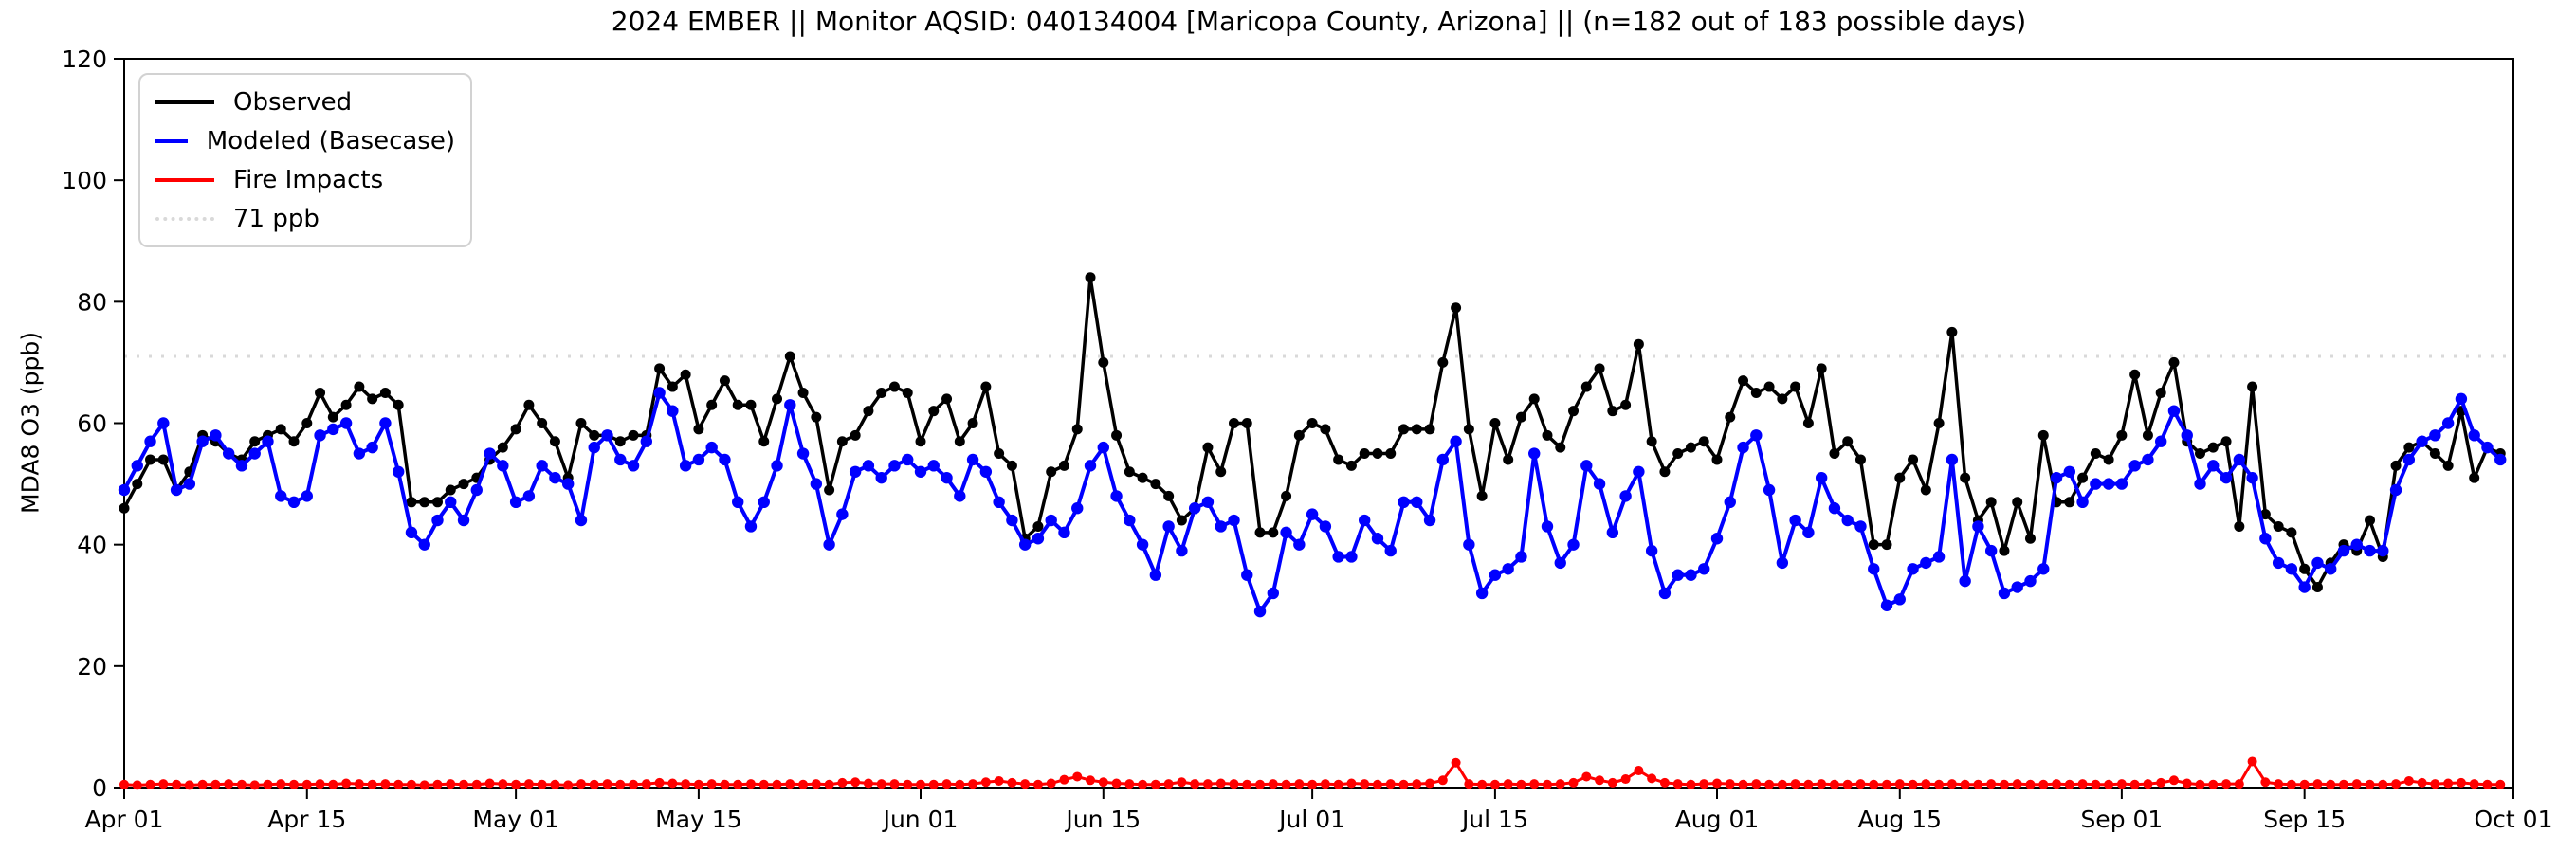 This screenshot has width=2576, height=853. I want to click on x-tick-label: Sep 01, so click(2121, 819).